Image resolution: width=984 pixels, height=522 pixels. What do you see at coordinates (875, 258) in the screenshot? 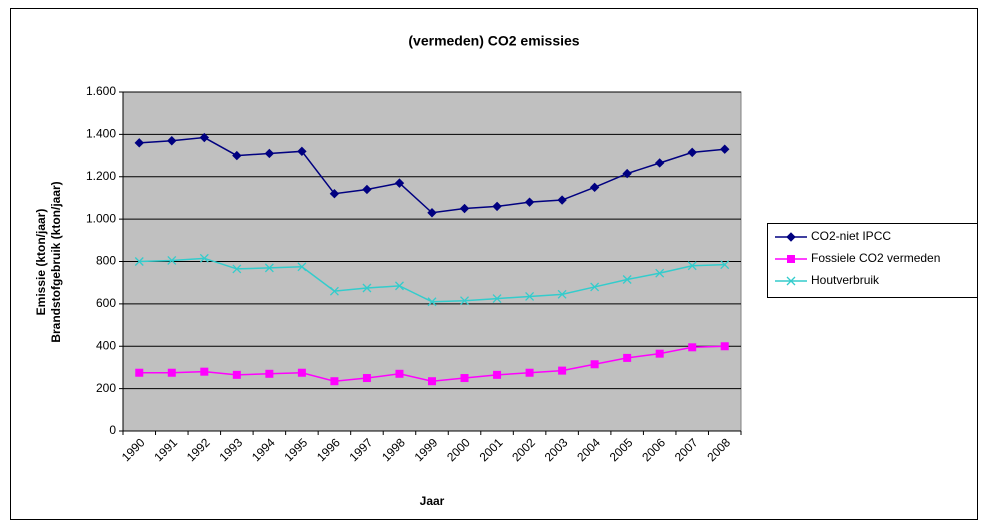
I see `legend-label: Fossiele CO2 vermeden` at bounding box center [875, 258].